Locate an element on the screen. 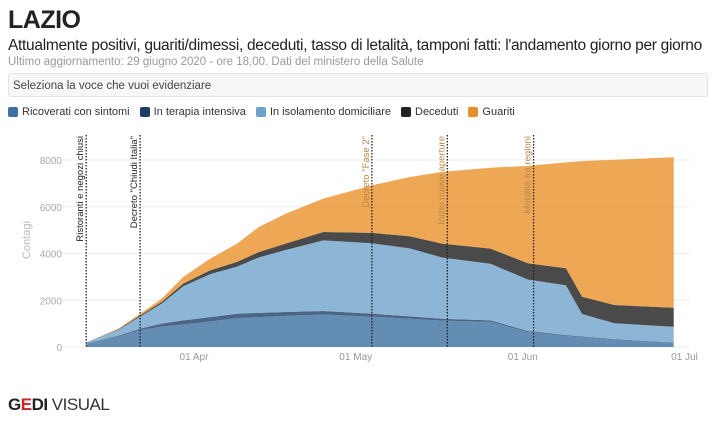 The width and height of the screenshot is (720, 422). annotation-label: Inizio nuove aperture is located at coordinates (441, 180).